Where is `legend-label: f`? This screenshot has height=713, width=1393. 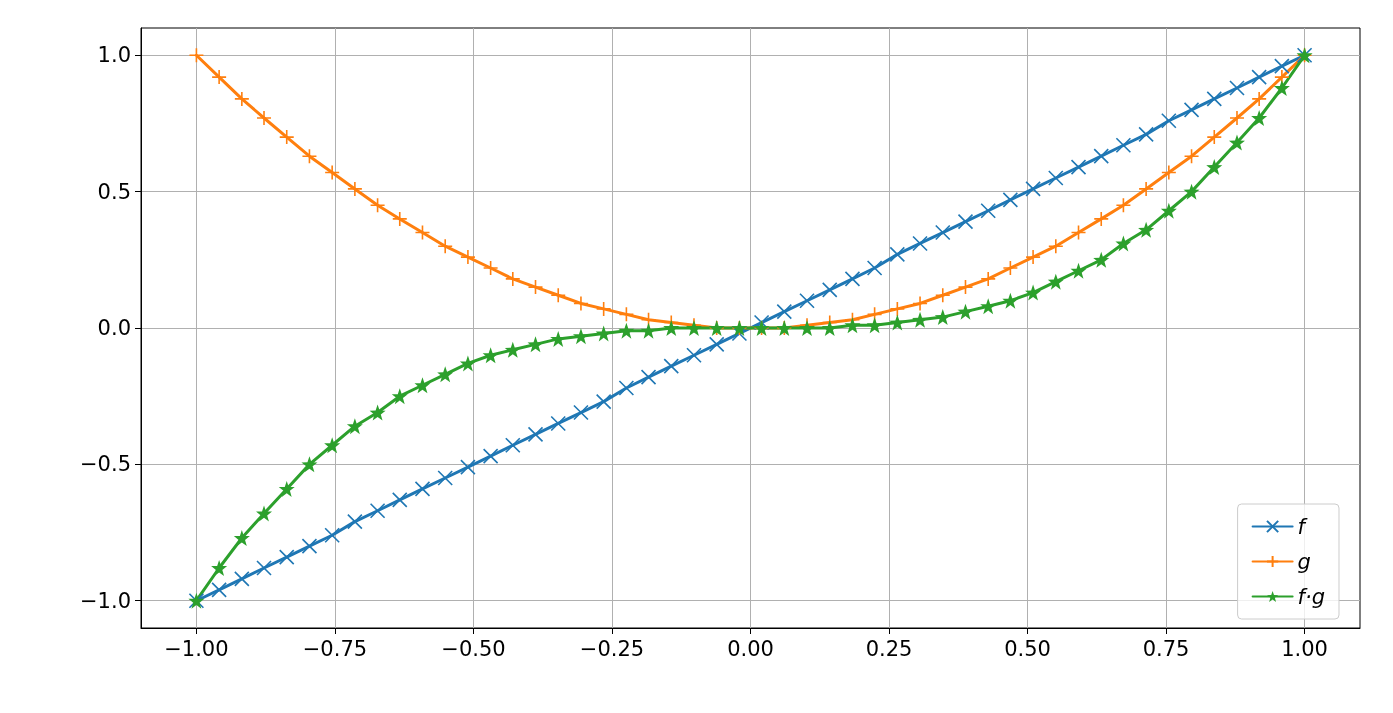 legend-label: f is located at coordinates (1303, 526).